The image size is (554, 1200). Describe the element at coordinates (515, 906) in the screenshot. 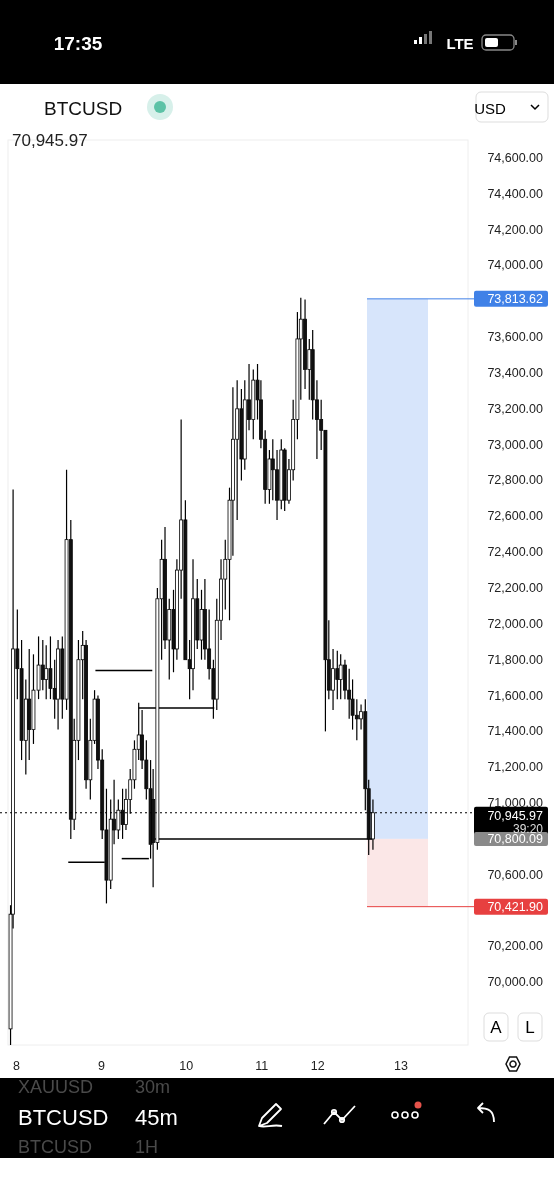

I see `band-label: 70,421.90` at that location.